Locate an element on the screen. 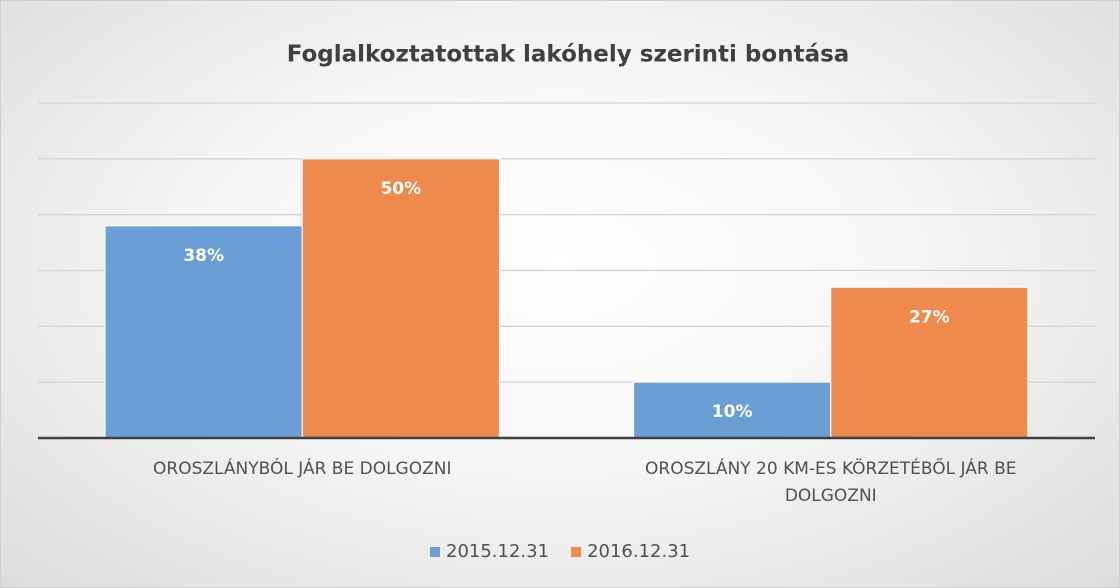  legend-label: 2016.12.31 is located at coordinates (638, 551).